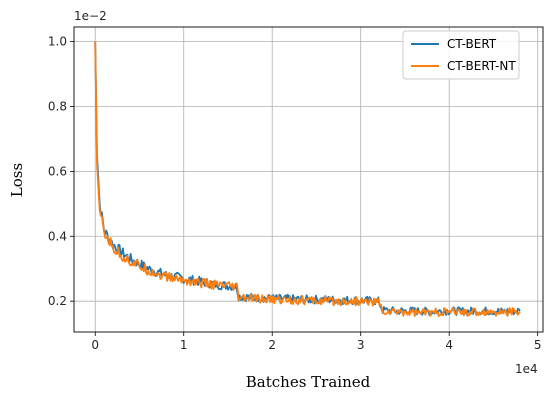  What do you see at coordinates (481, 66) in the screenshot?
I see `legend-label-ct-bert-nt: CT-BERT-NT` at bounding box center [481, 66].